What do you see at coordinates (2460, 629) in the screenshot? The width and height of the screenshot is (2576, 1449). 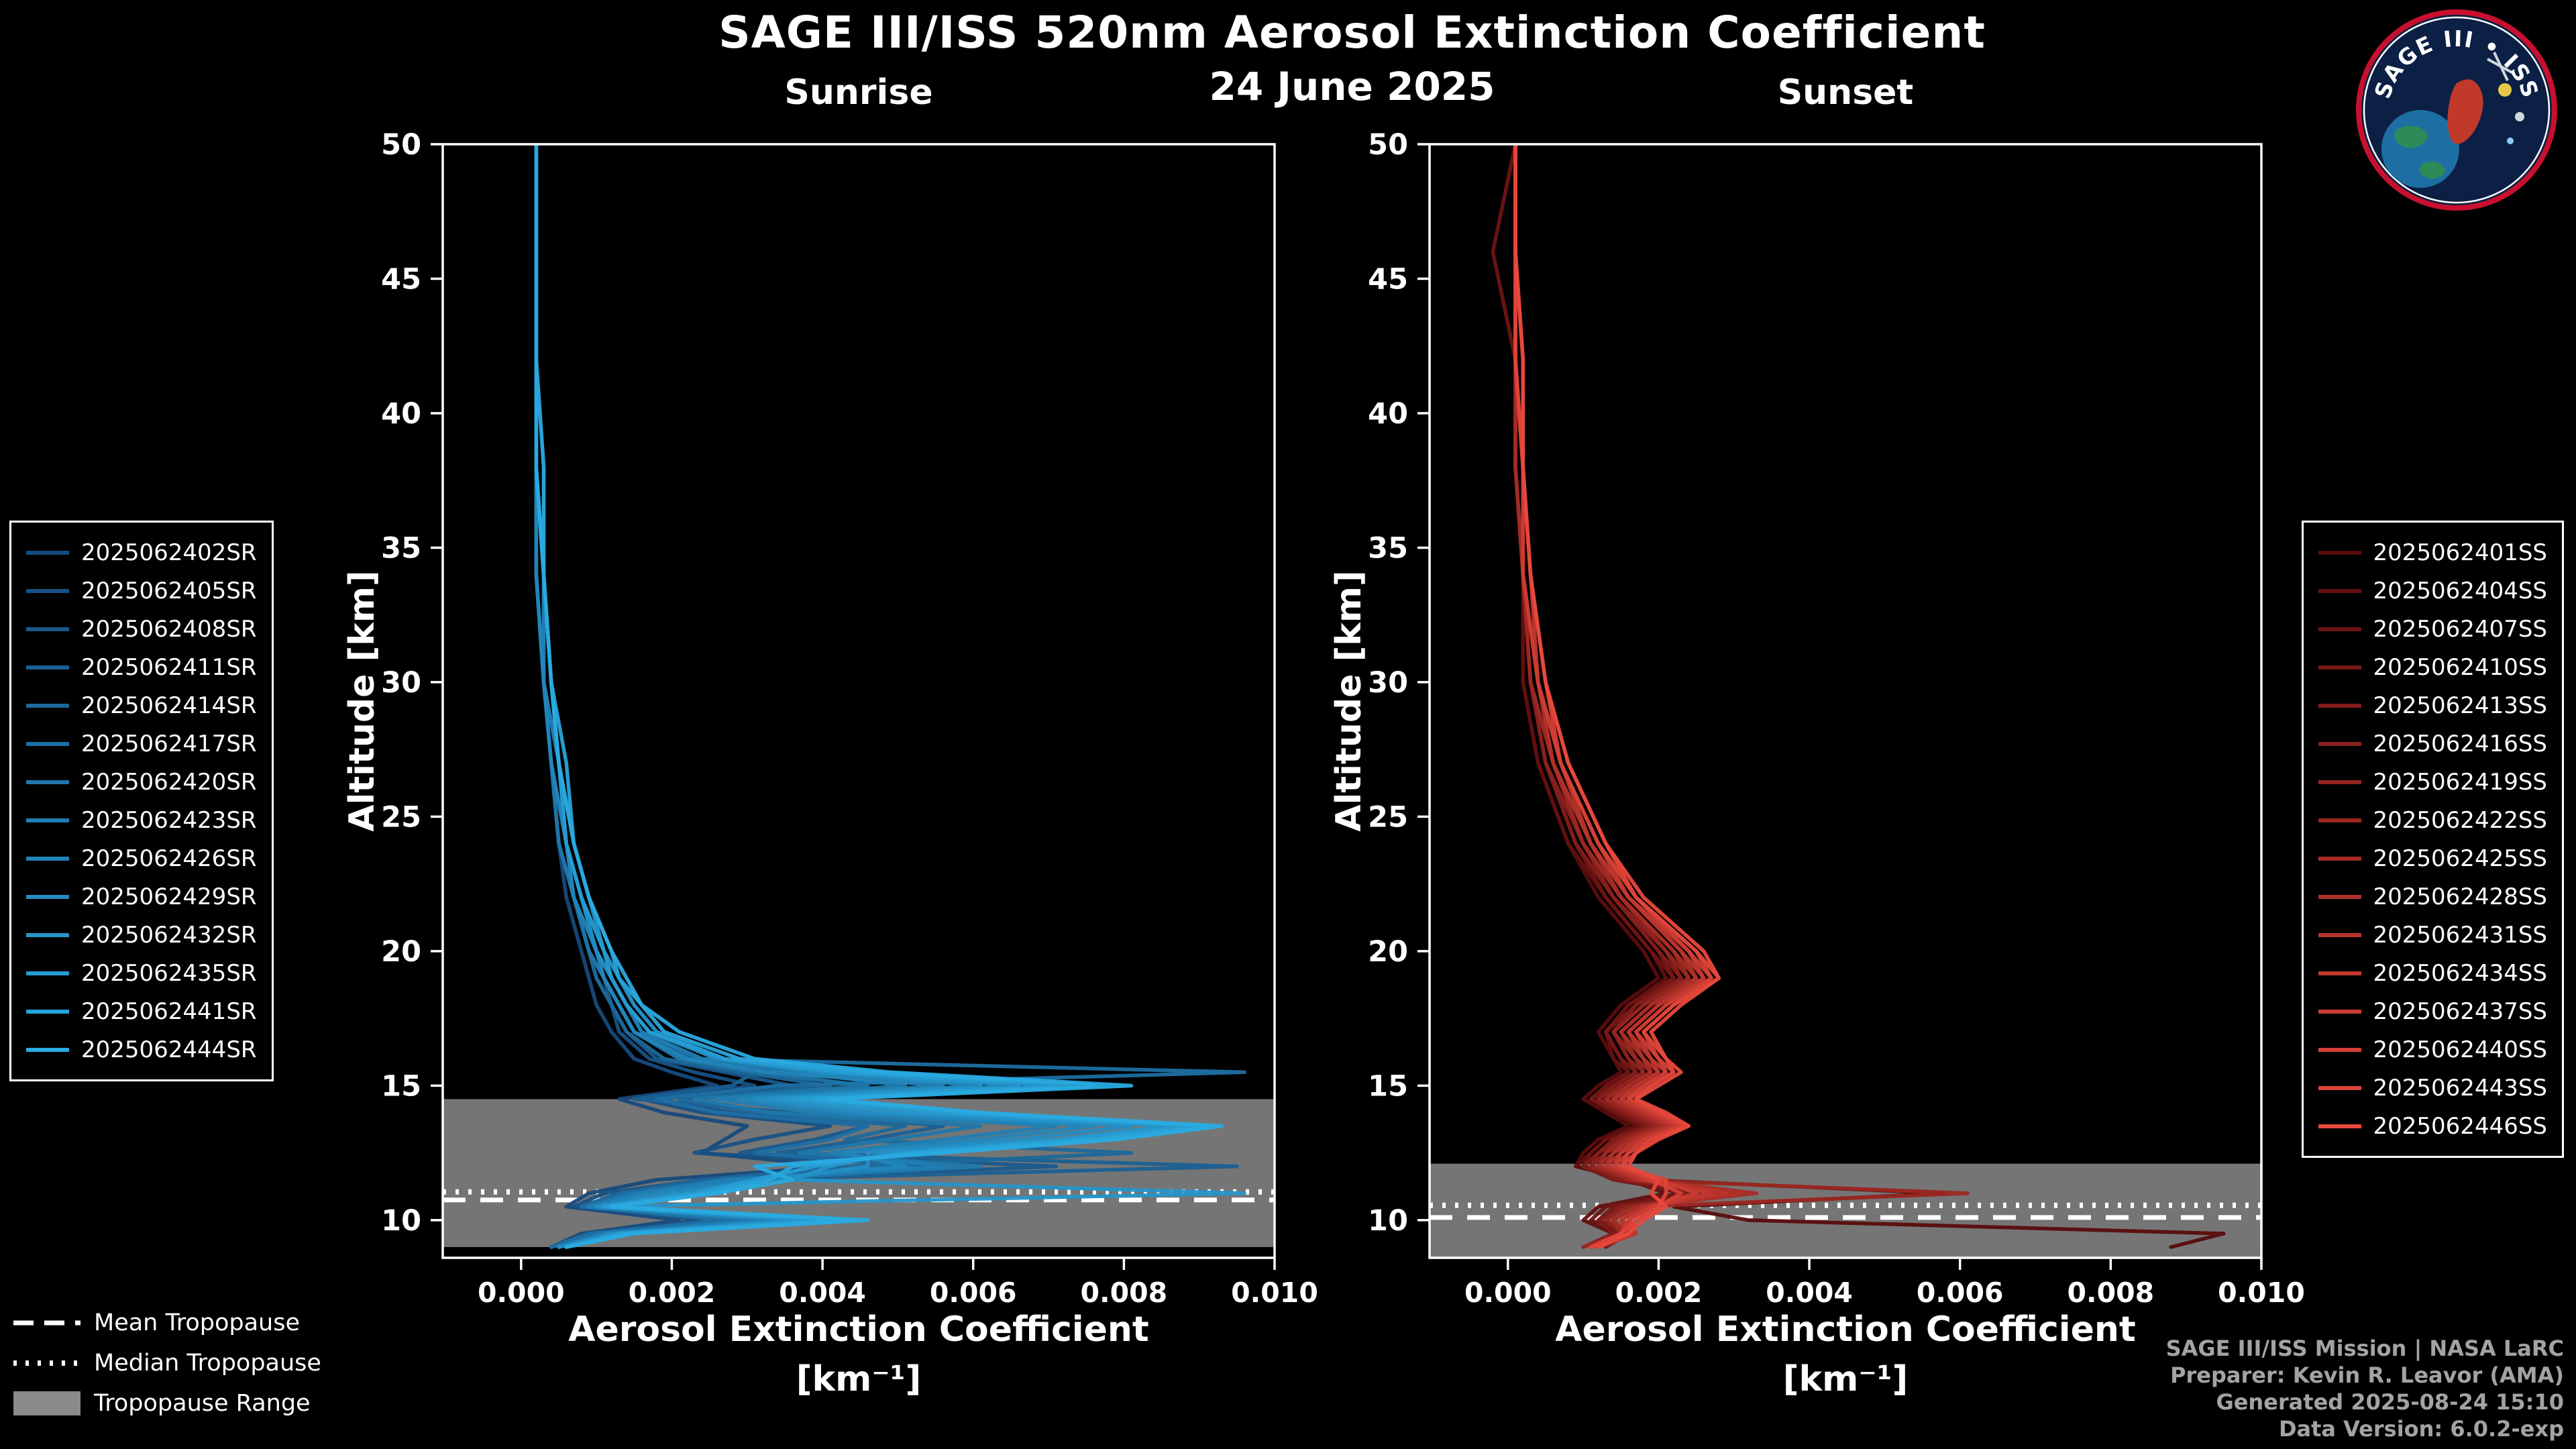 I see `legend-label: 2025062407SS` at bounding box center [2460, 629].